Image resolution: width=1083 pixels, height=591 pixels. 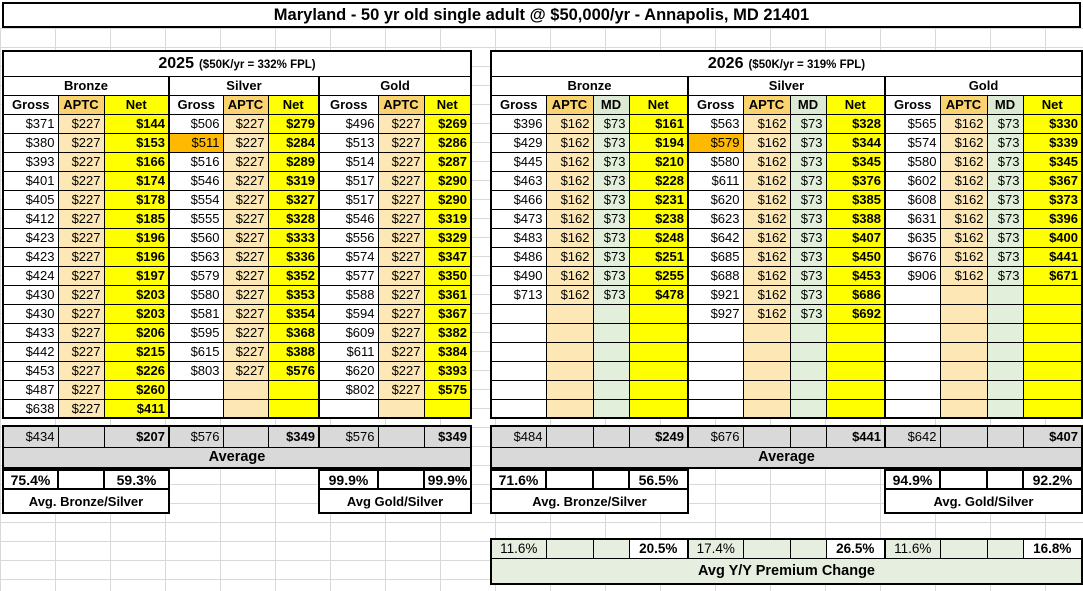 What do you see at coordinates (855, 548) in the screenshot?
I see `y2026-silver-net-yy-cell: 26.5%` at bounding box center [855, 548].